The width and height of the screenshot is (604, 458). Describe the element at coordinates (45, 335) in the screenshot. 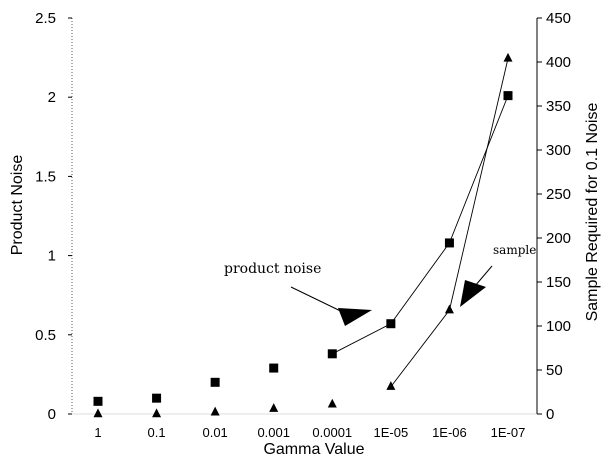

I see `y-tick-label: 0.5` at that location.